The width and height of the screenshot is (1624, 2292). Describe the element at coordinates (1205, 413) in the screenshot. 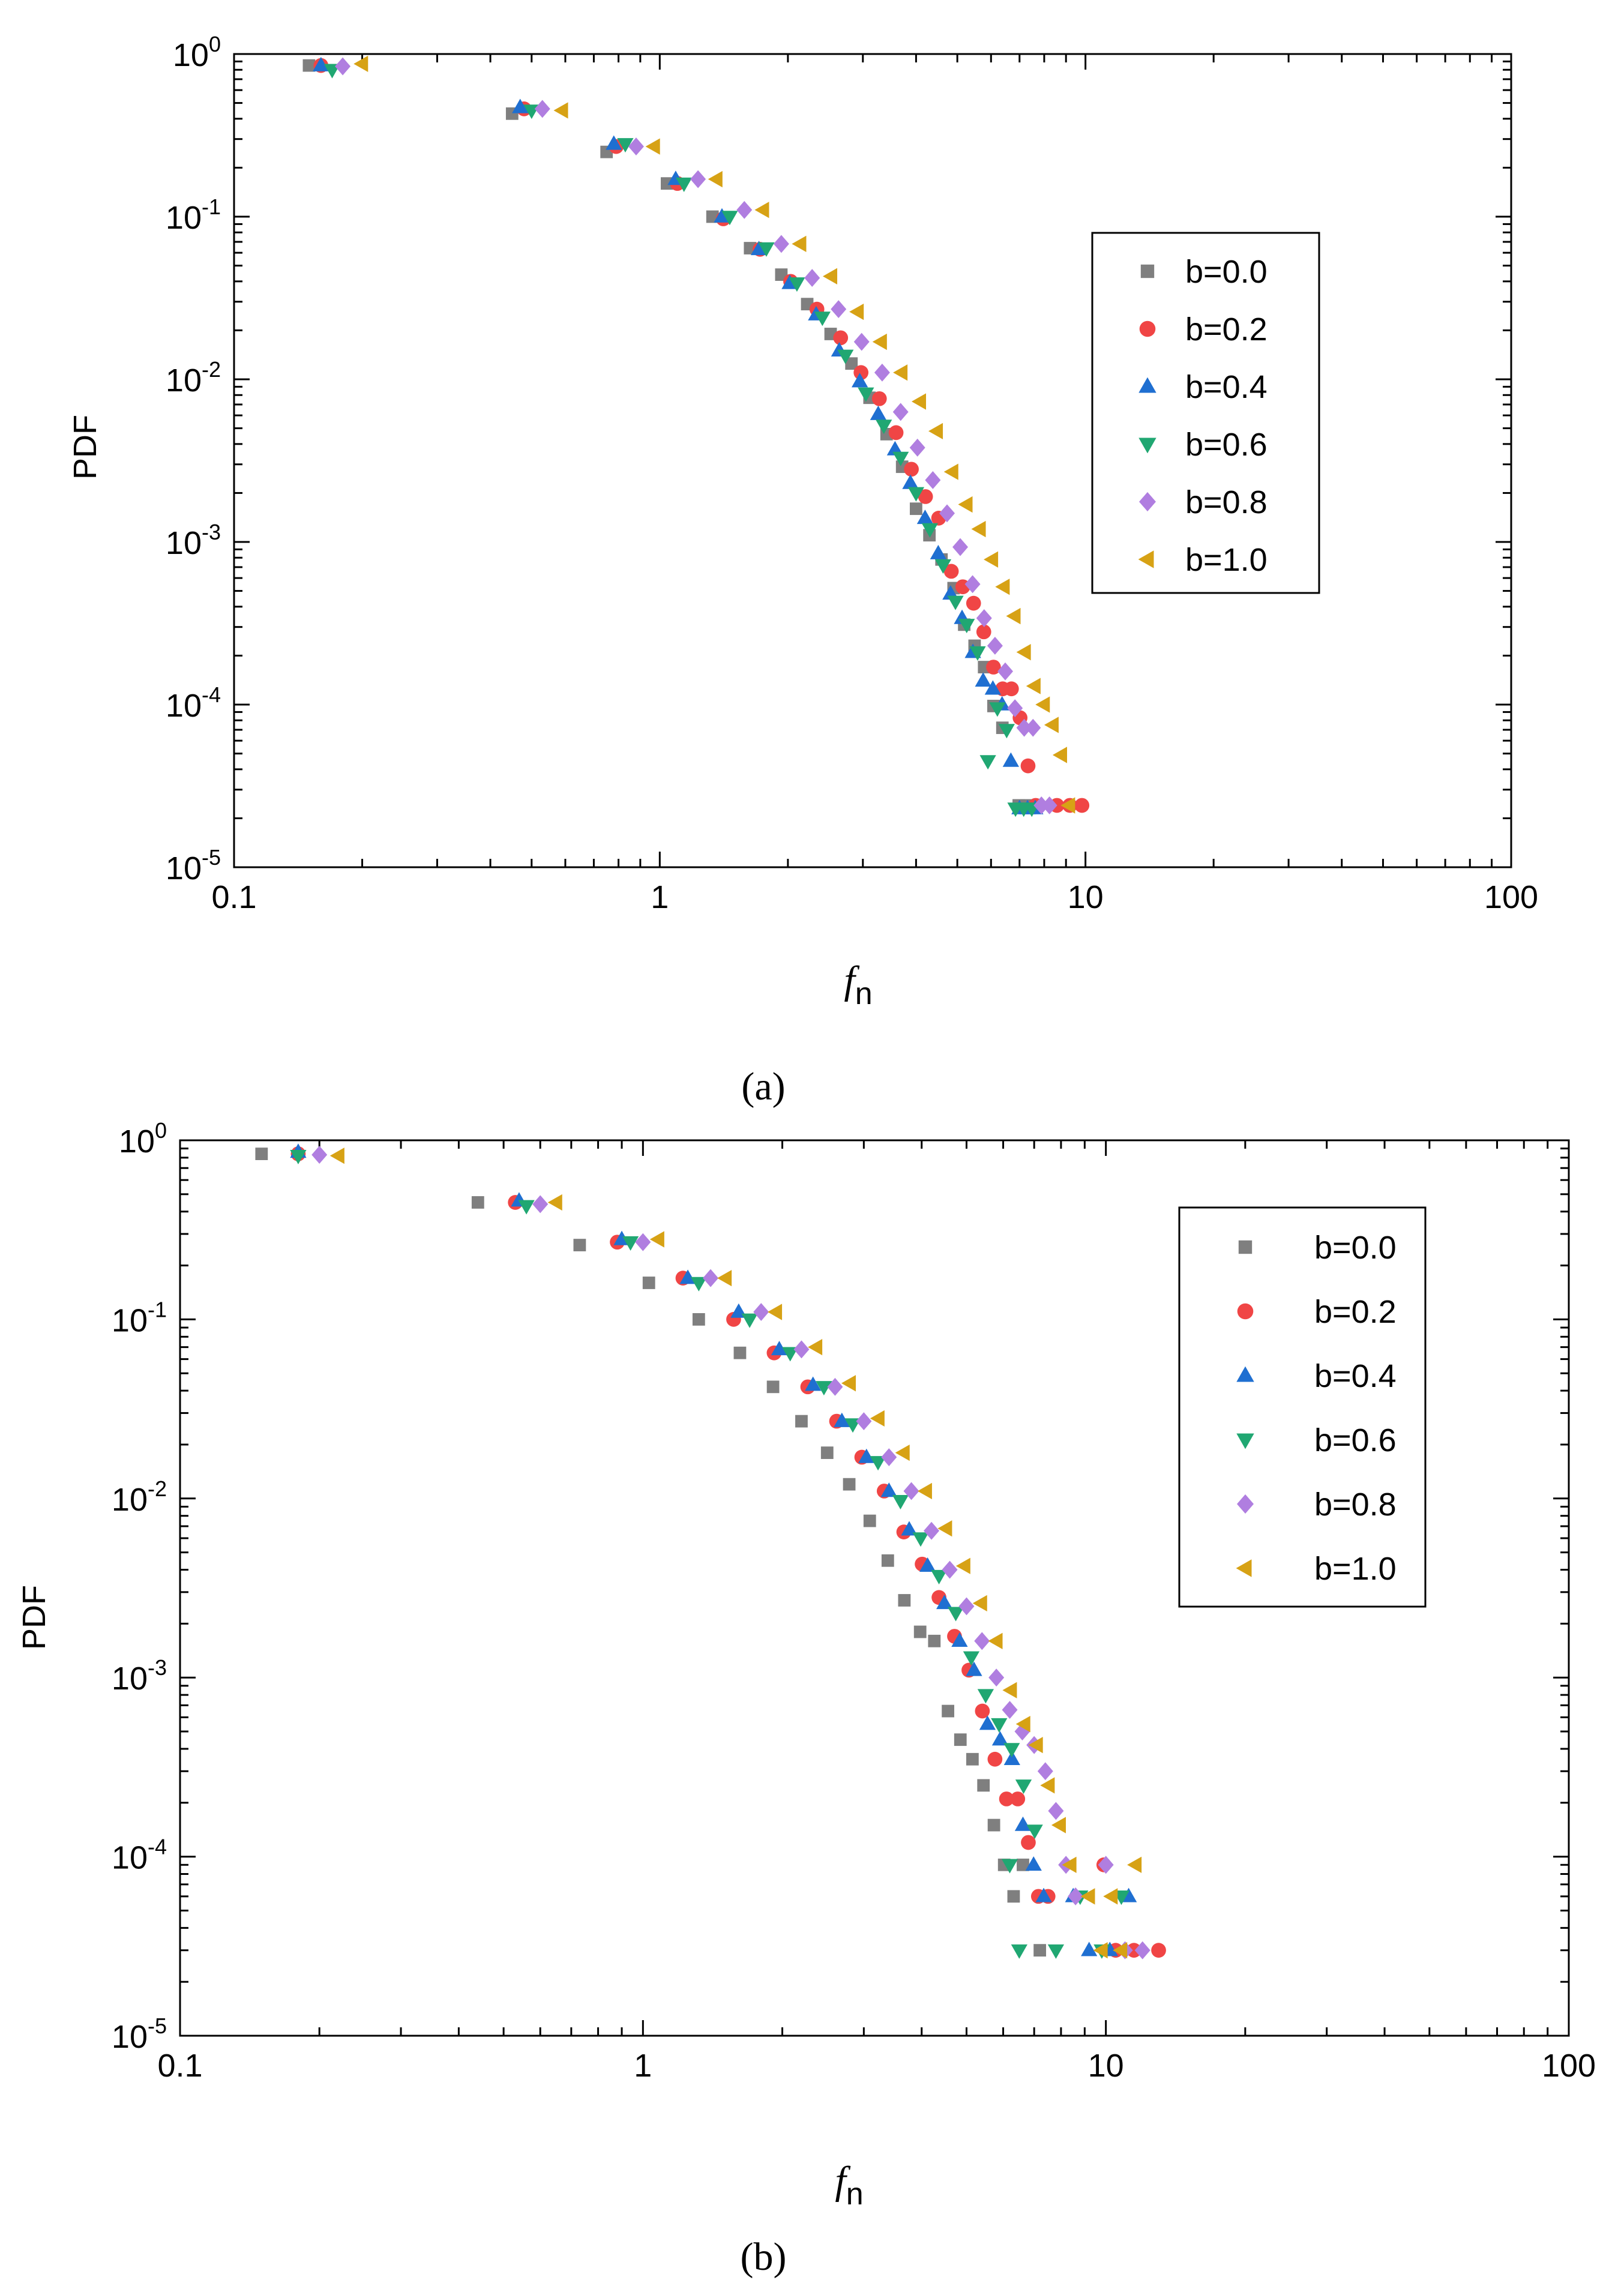

I see `legend-box` at that location.